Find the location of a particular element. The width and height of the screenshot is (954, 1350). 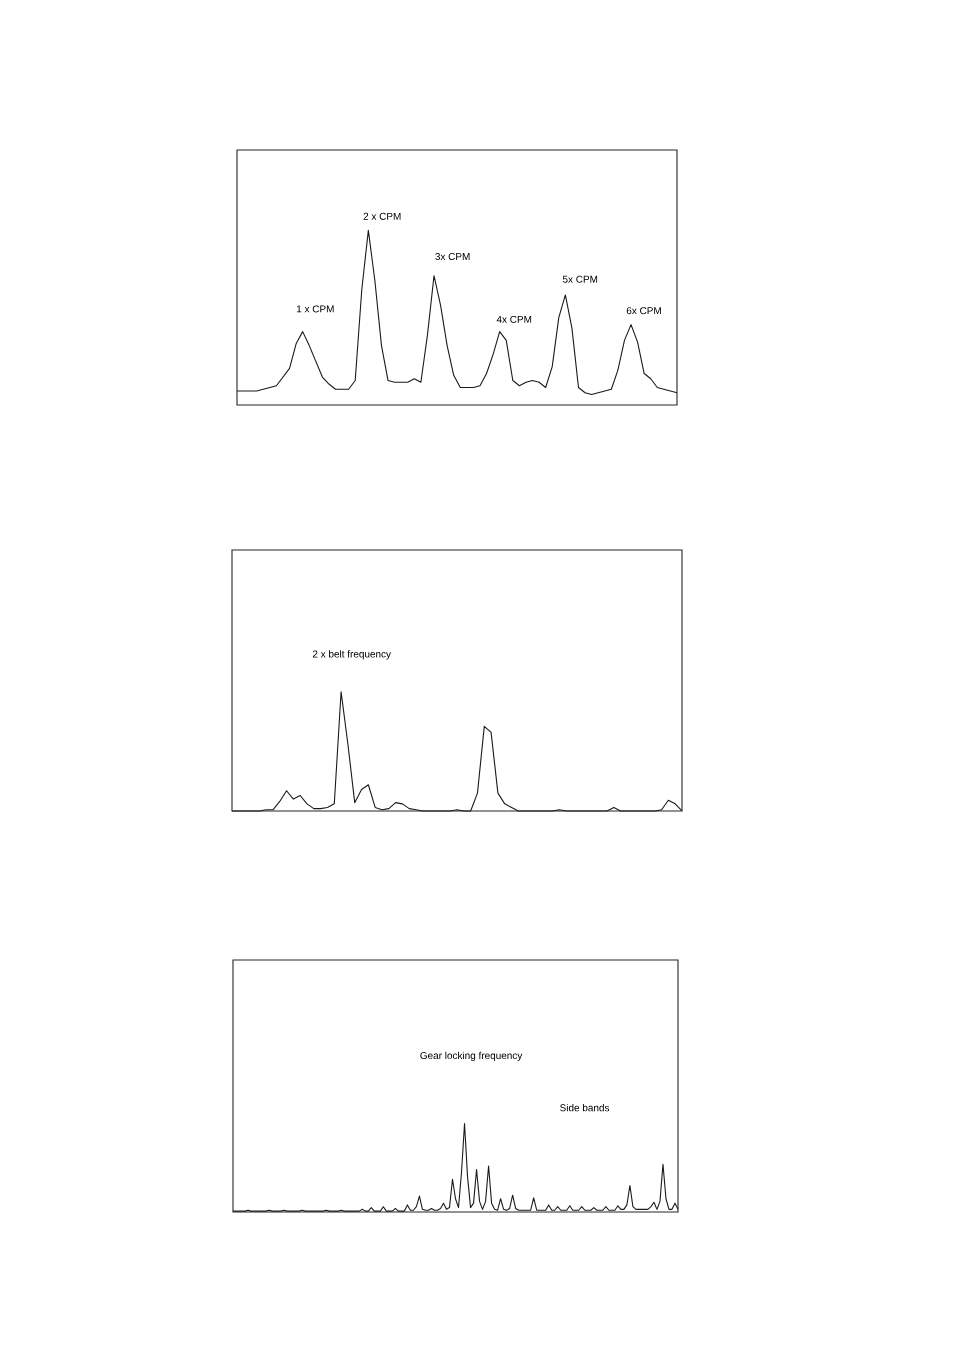

annotation: 6x CPM is located at coordinates (643, 311).